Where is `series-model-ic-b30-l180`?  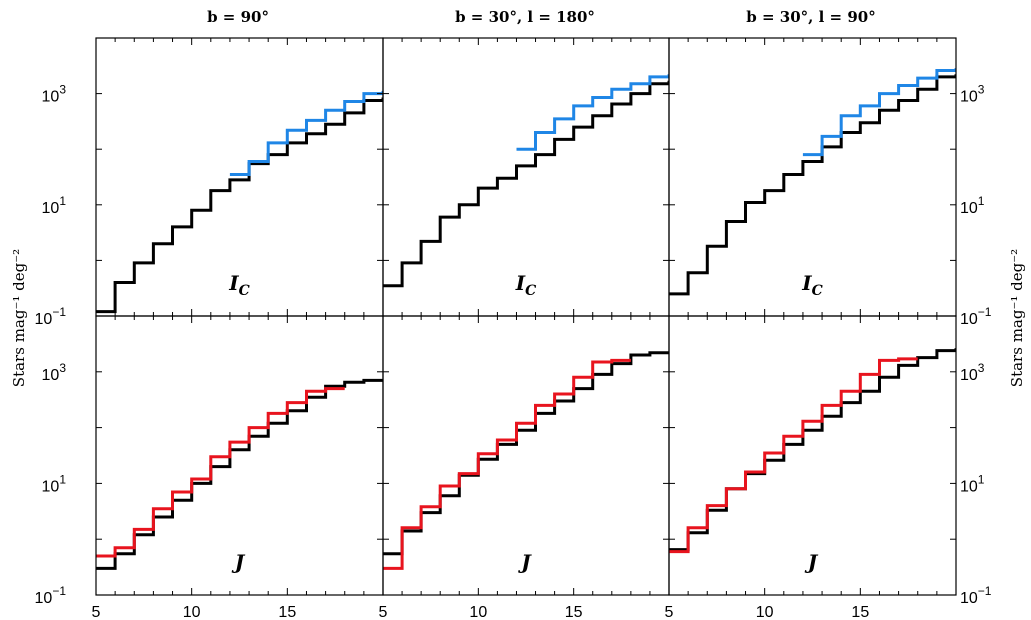
series-model-ic-b30-l180 is located at coordinates (526, 184).